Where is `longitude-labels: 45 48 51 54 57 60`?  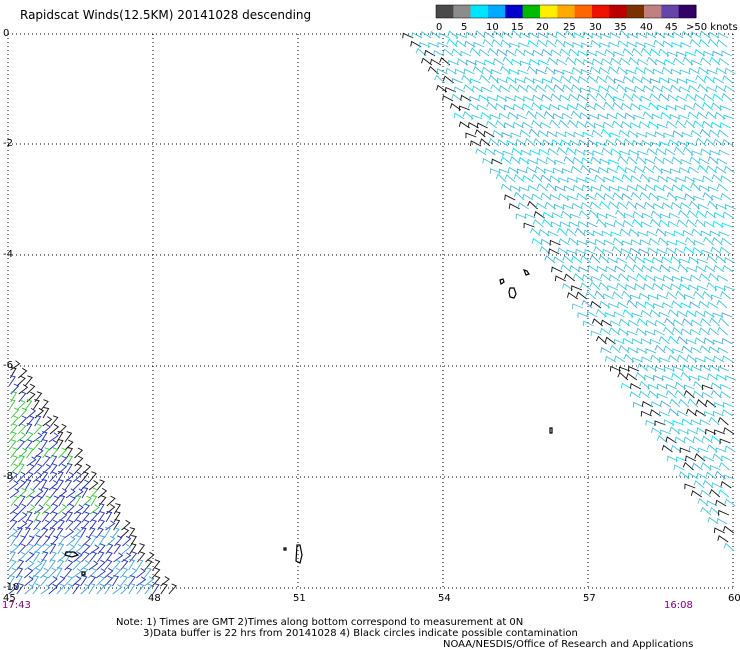
longitude-labels: 45 48 51 54 57 60 is located at coordinates (371, 598).